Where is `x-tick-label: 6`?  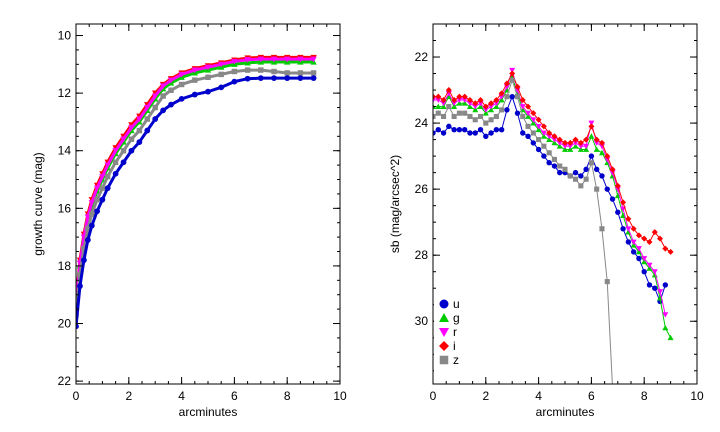 x-tick-label: 6 is located at coordinates (234, 396).